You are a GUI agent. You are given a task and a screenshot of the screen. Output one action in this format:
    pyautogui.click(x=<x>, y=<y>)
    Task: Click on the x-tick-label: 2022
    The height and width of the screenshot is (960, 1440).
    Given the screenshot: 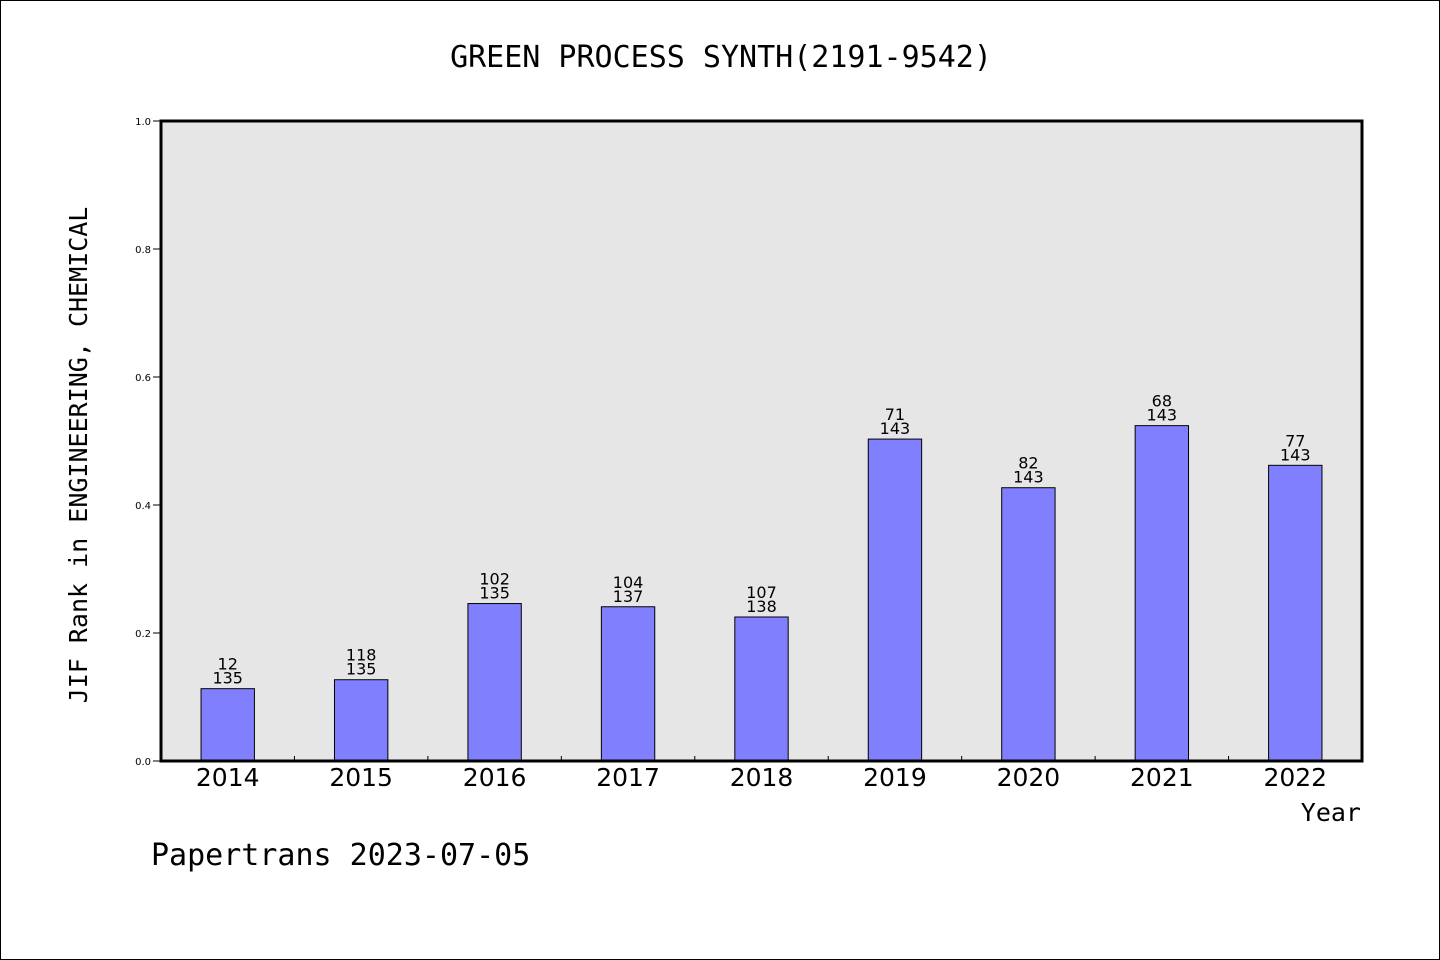 What is the action you would take?
    pyautogui.click(x=1295, y=777)
    